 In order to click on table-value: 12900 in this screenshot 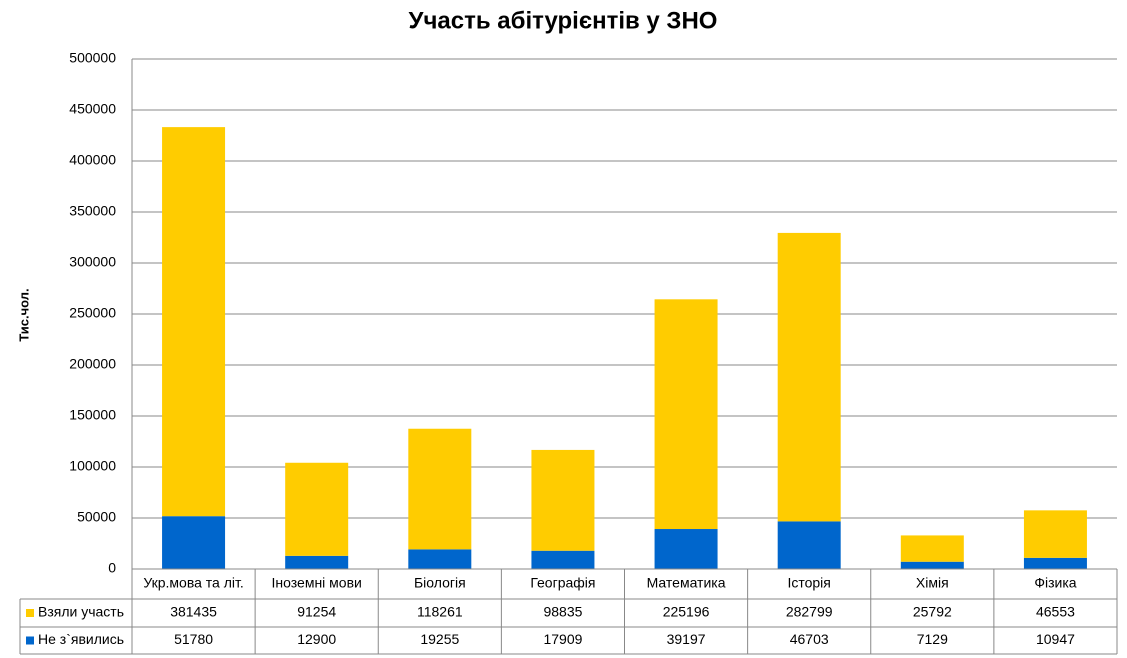, I will do `click(316, 639)`.